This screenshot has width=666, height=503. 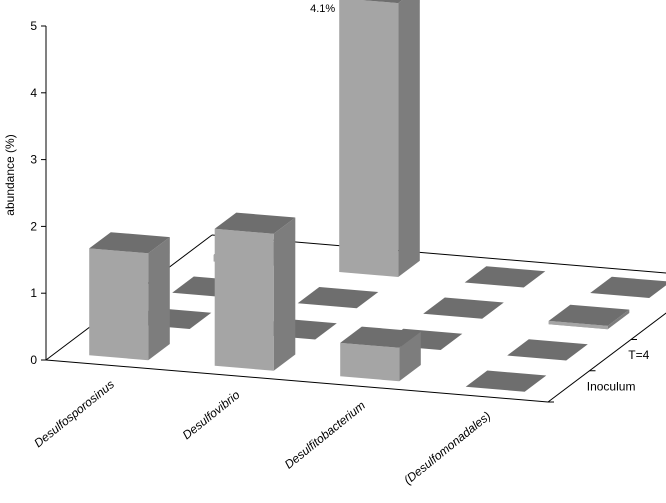 I want to click on y-tick-label: 4, so click(x=33, y=93).